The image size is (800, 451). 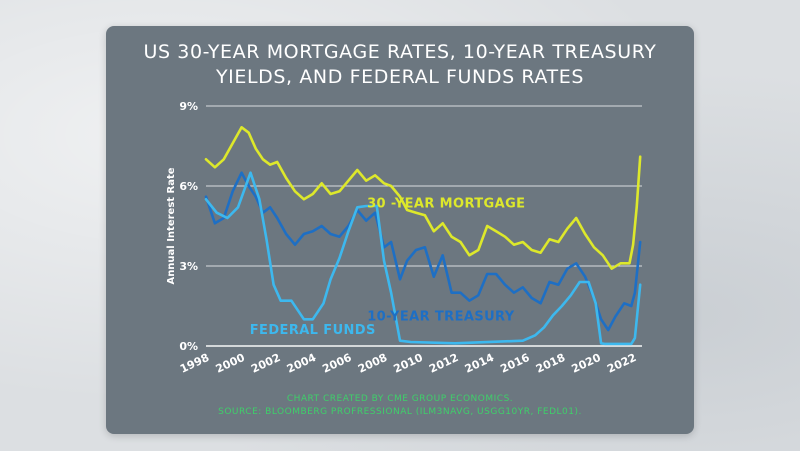 I want to click on x-tick-label: 2018, so click(x=550, y=363).